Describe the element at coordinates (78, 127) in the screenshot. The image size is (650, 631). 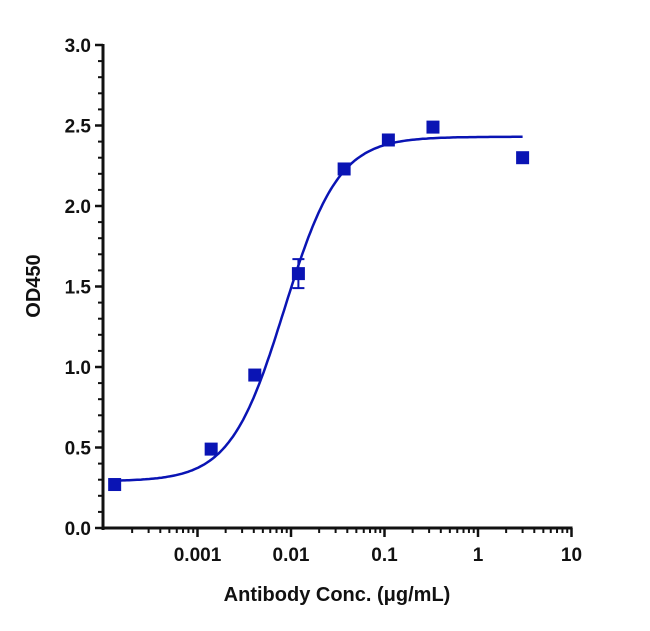
I see `y-tick-label: 2.5` at that location.